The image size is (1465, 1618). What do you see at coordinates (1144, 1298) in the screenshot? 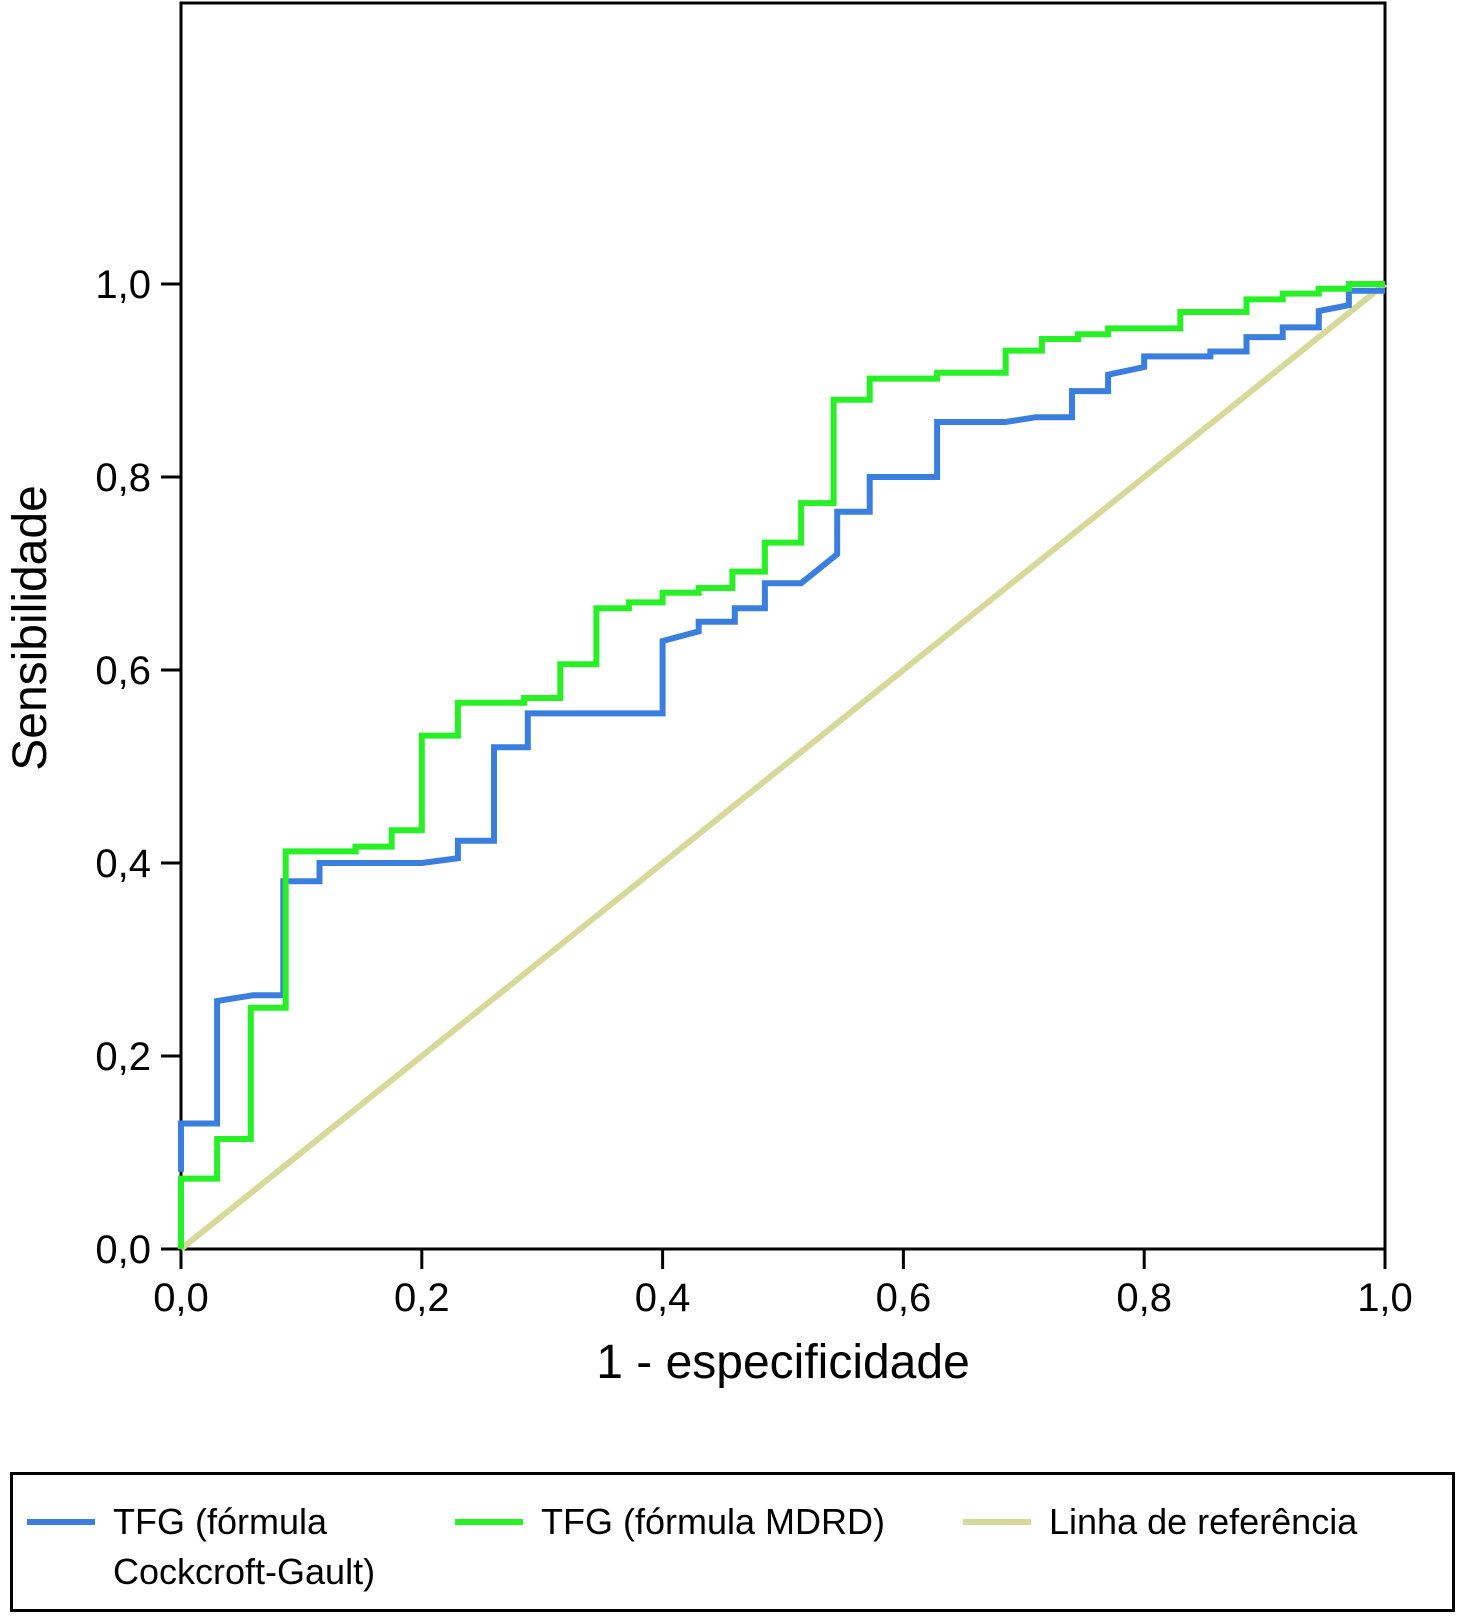
I see `x-tick-label: 0,8` at bounding box center [1144, 1298].